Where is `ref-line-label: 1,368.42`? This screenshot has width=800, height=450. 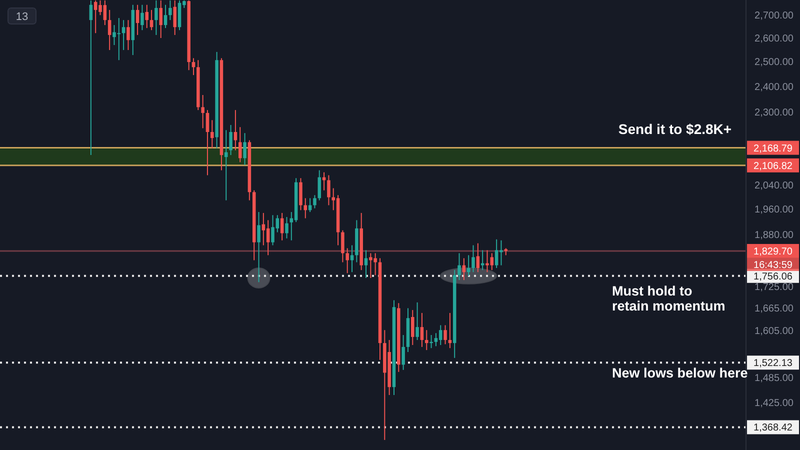 ref-line-label: 1,368.42 is located at coordinates (773, 428).